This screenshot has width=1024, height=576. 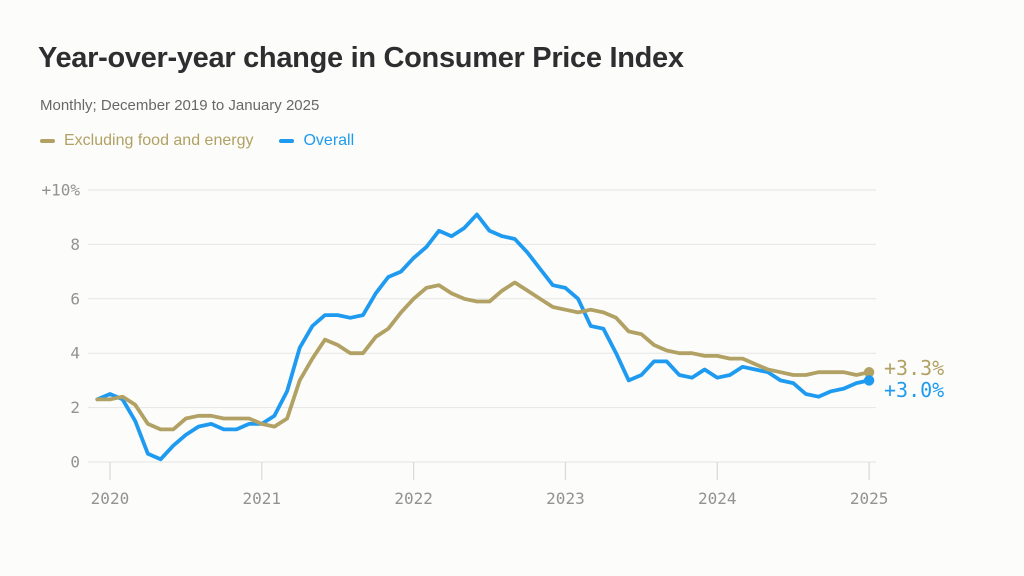 What do you see at coordinates (287, 141) in the screenshot?
I see `legend-swatch-overall-icon` at bounding box center [287, 141].